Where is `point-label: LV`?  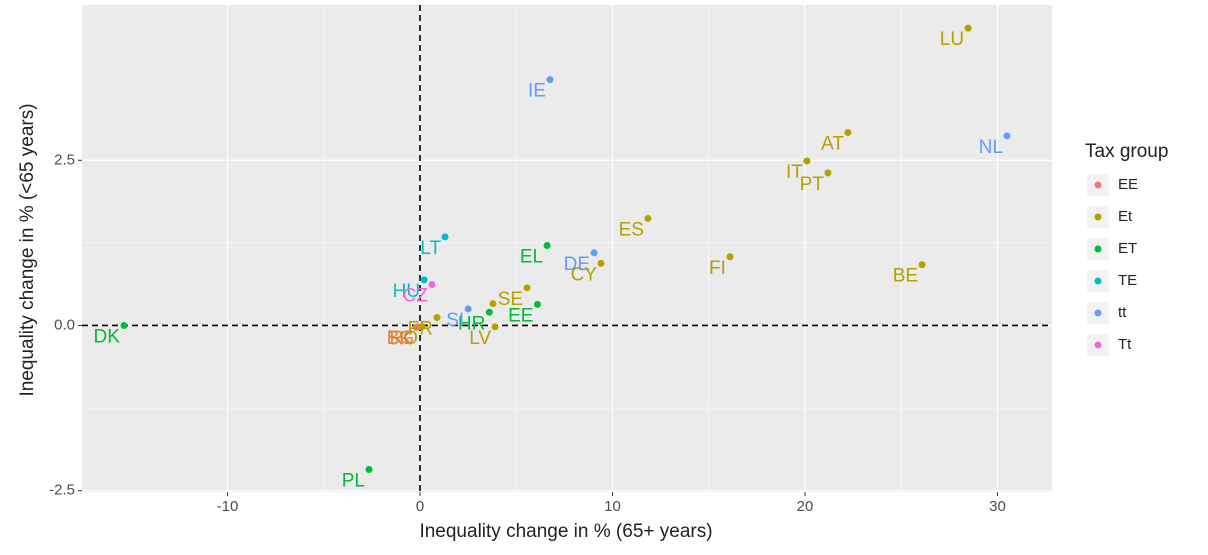 point-label: LV is located at coordinates (480, 338).